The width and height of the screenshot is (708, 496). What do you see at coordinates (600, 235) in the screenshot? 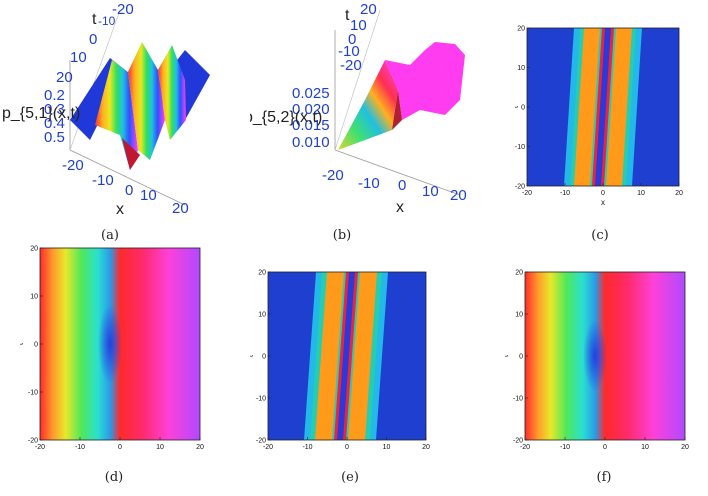
I see `caption-c: (c)` at bounding box center [600, 235].